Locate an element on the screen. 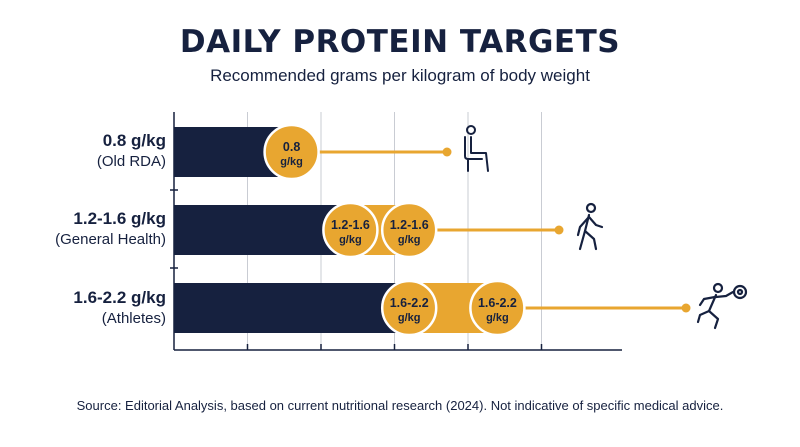 This screenshot has width=800, height=447. category-main-label: 0.8 g/kg is located at coordinates (134, 140).